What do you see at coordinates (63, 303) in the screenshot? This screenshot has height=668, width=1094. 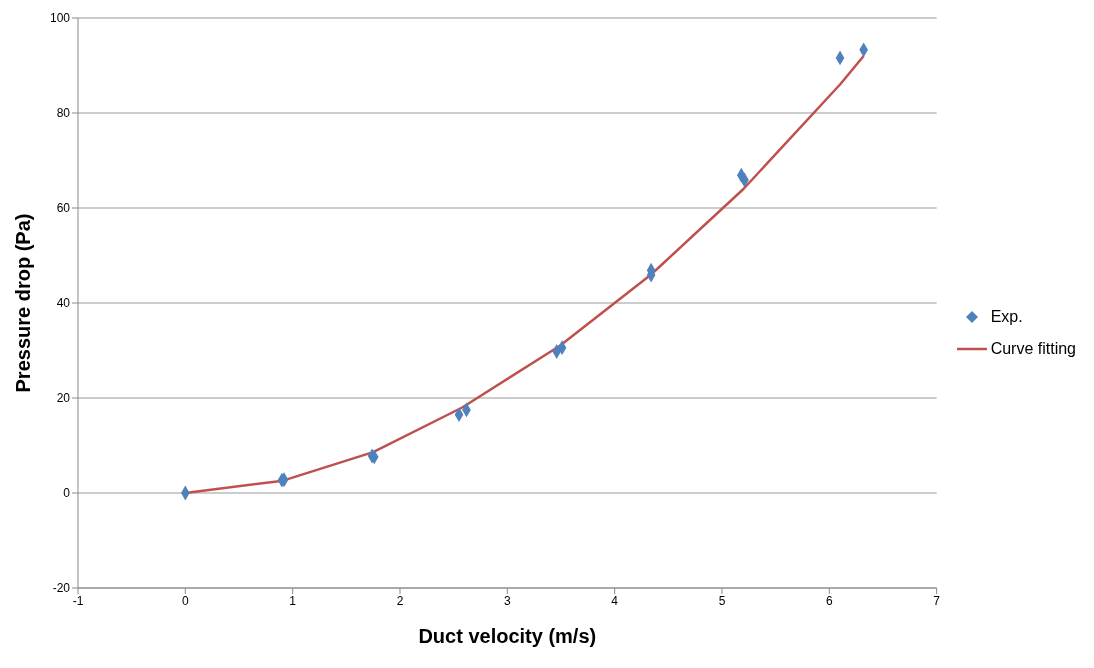 I see `y-tick-label: 40` at bounding box center [63, 303].